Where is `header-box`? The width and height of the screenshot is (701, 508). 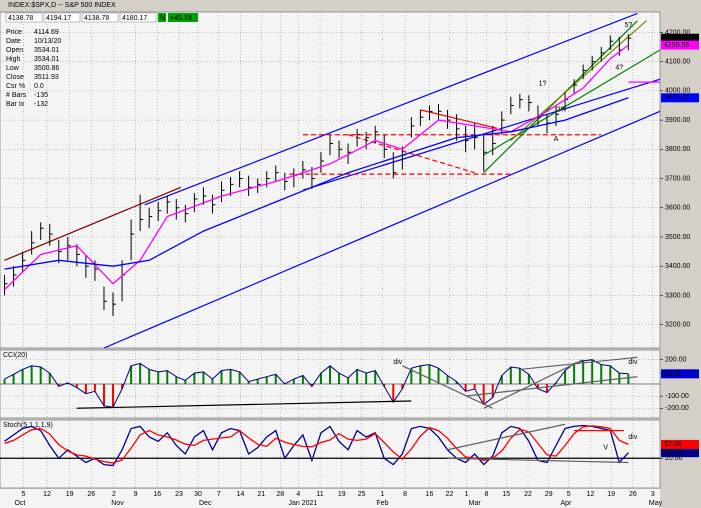 header-box is located at coordinates (100, 17).